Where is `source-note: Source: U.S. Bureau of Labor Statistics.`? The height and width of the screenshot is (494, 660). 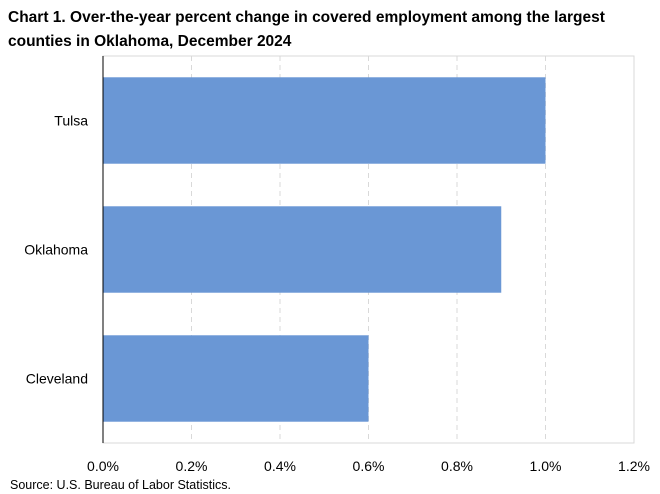
source-note: Source: U.S. Bureau of Labor Statistics. is located at coordinates (120, 485).